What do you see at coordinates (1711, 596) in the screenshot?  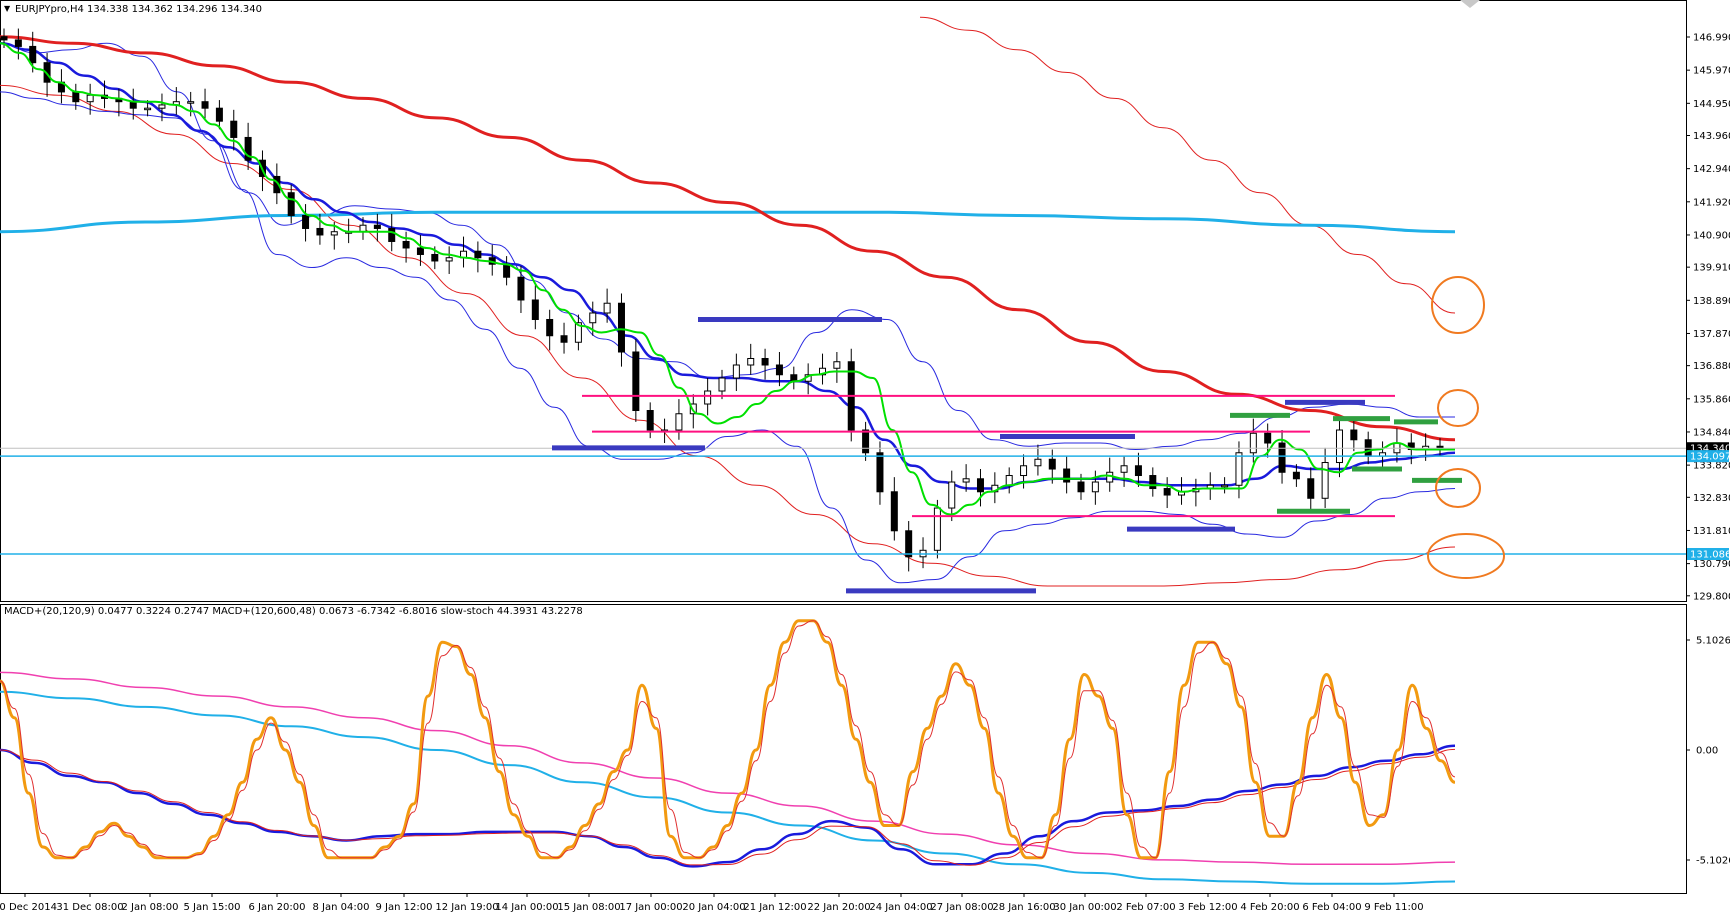 I see `price-tick-label: 129.800` at bounding box center [1711, 596].